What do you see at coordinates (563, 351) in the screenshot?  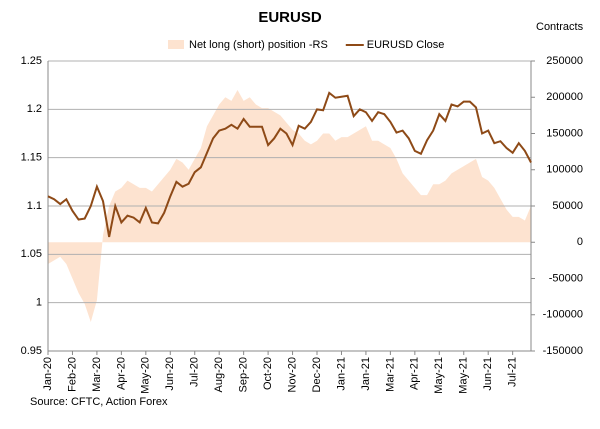 I see `y2-tick-label: -150000` at bounding box center [563, 351].